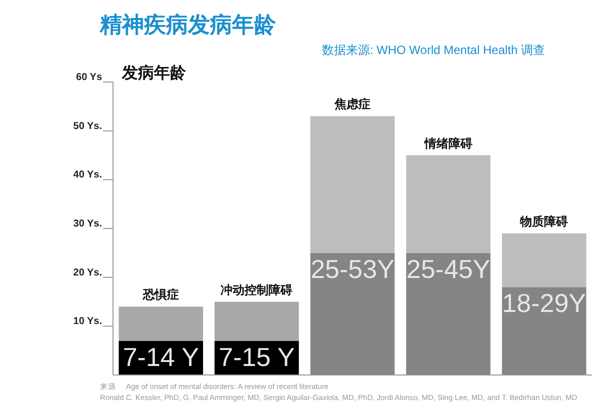 The image size is (600, 408). I want to click on chart-title: 精神疾病发病年龄, so click(188, 24).